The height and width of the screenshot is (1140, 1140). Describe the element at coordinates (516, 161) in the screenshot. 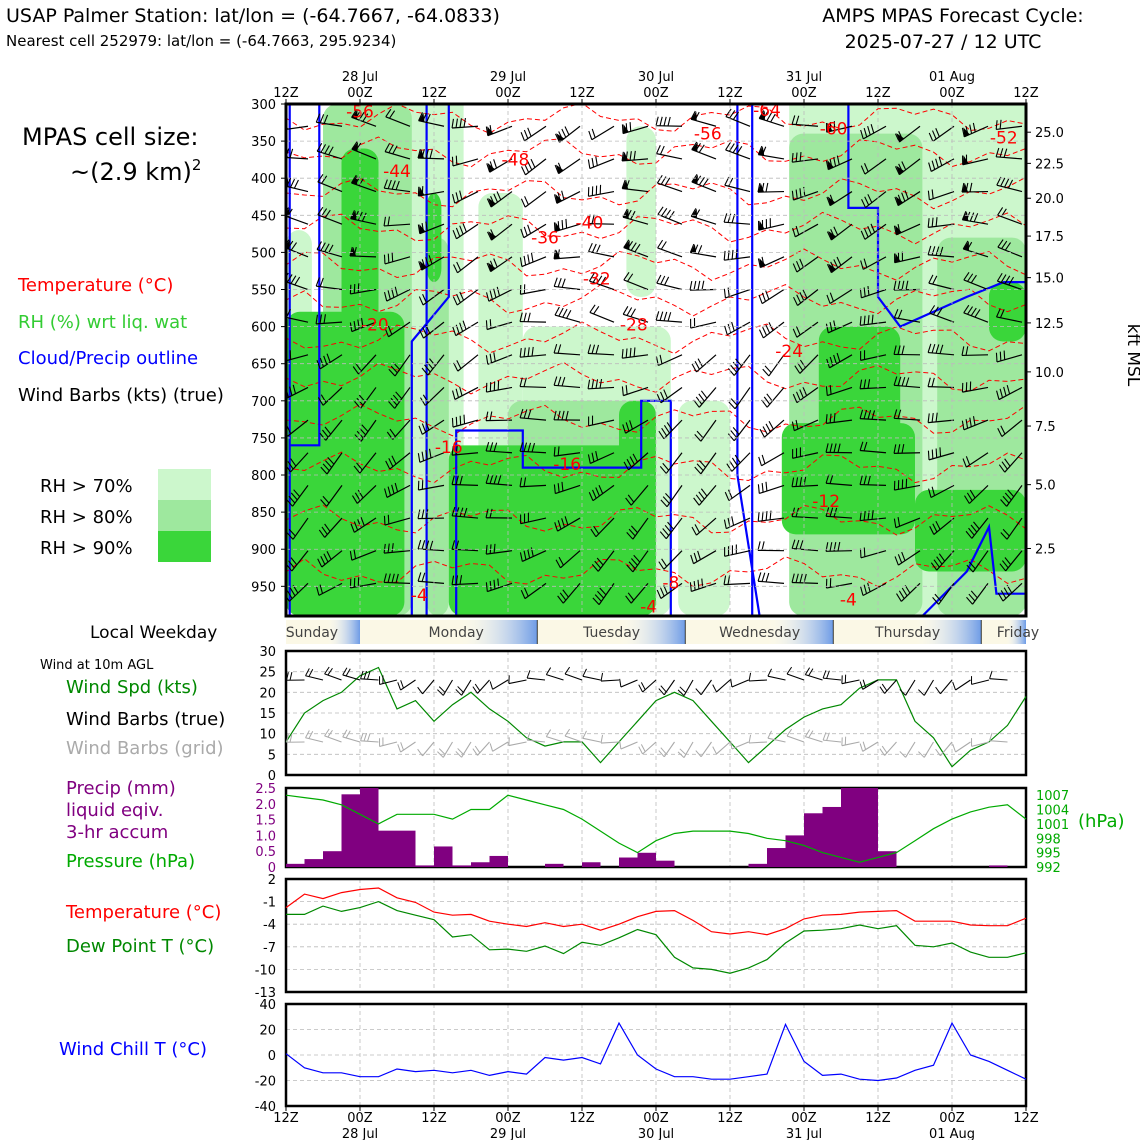

I see `temperature-label: -48` at that location.